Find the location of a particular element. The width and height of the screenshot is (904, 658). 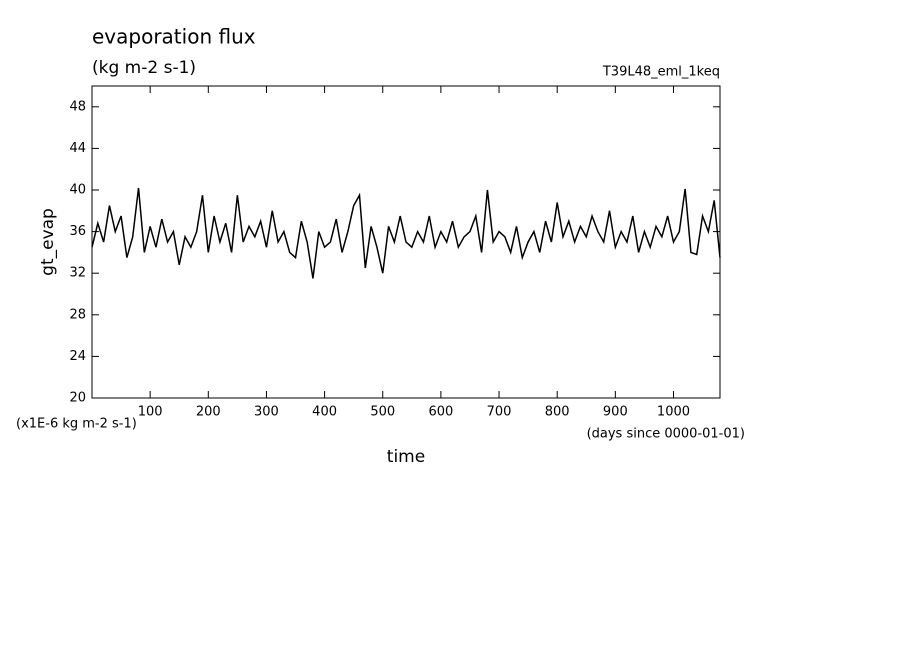

data-line is located at coordinates (406, 233).